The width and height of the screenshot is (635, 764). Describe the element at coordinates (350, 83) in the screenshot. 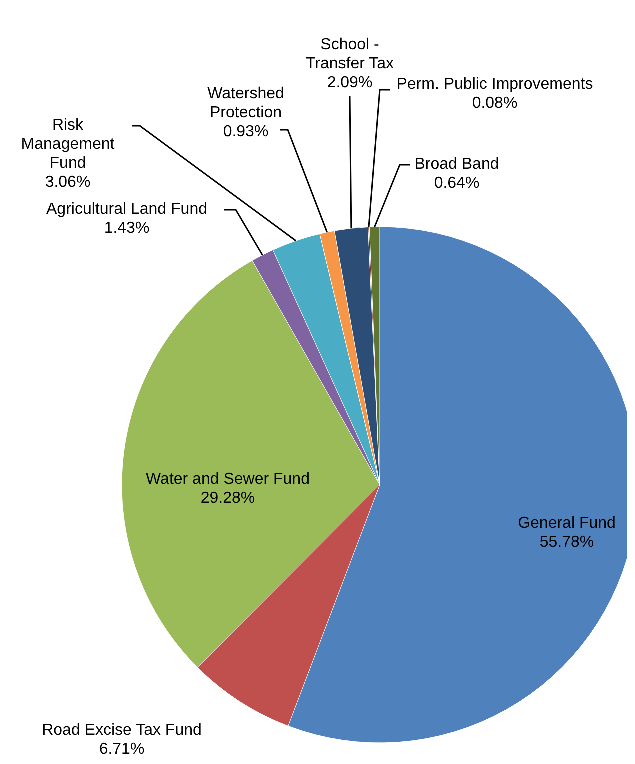

I see `data-label: 2.09%` at that location.